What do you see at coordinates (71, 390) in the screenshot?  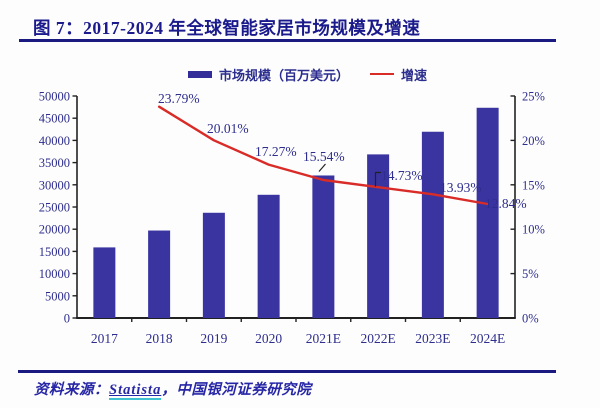 I see `source-label: 资料来源：` at bounding box center [71, 390].